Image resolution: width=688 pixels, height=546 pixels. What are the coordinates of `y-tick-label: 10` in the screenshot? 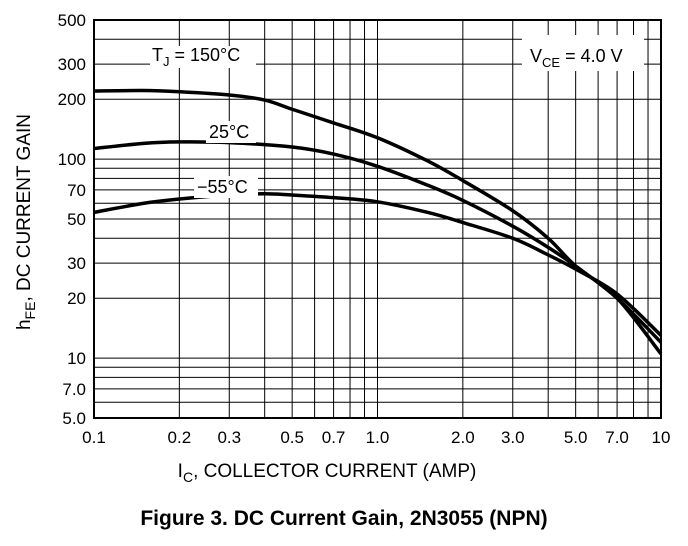 It's located at (76, 358).